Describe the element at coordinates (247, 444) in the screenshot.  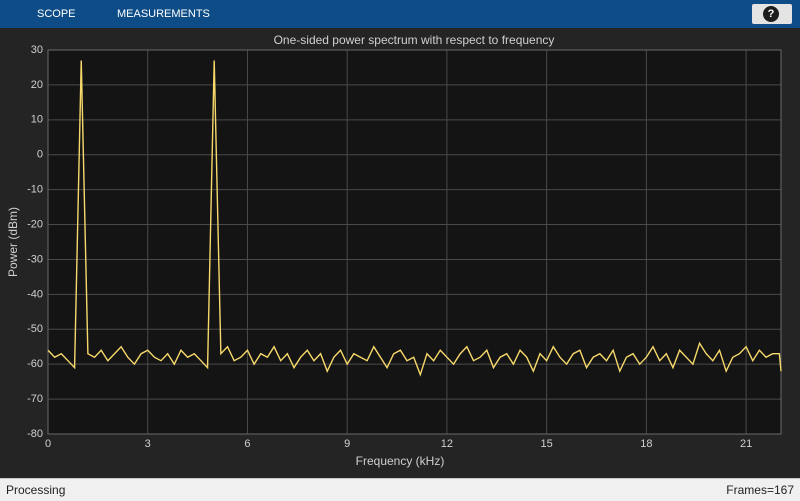
I see `x-tick-label: 6` at that location.